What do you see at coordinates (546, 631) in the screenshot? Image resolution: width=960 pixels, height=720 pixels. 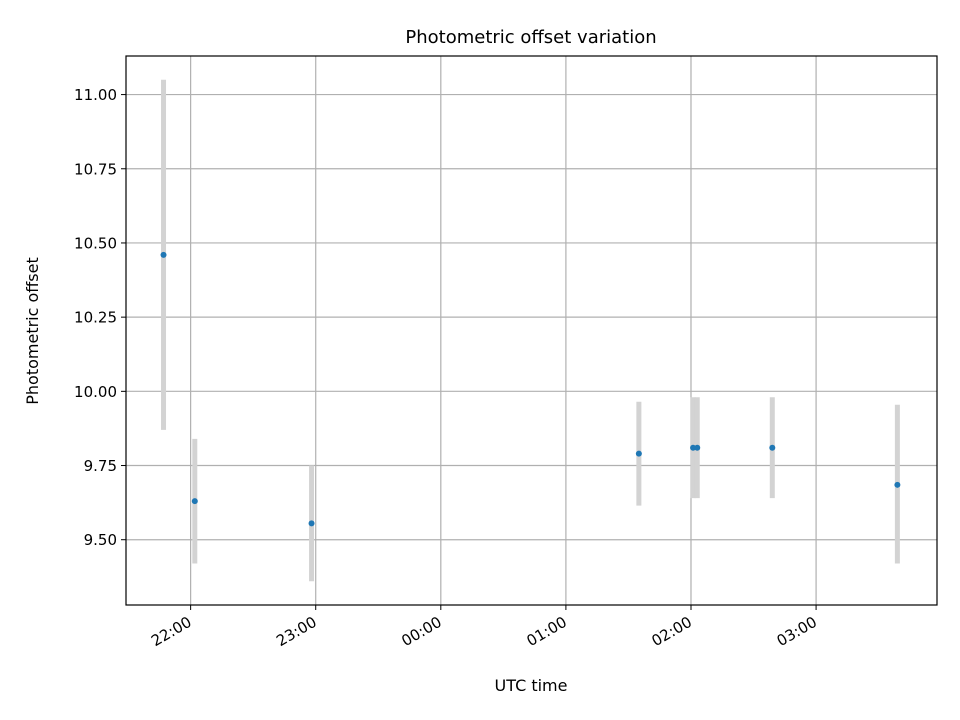 I see `x-tick-label: 01:00` at bounding box center [546, 631].